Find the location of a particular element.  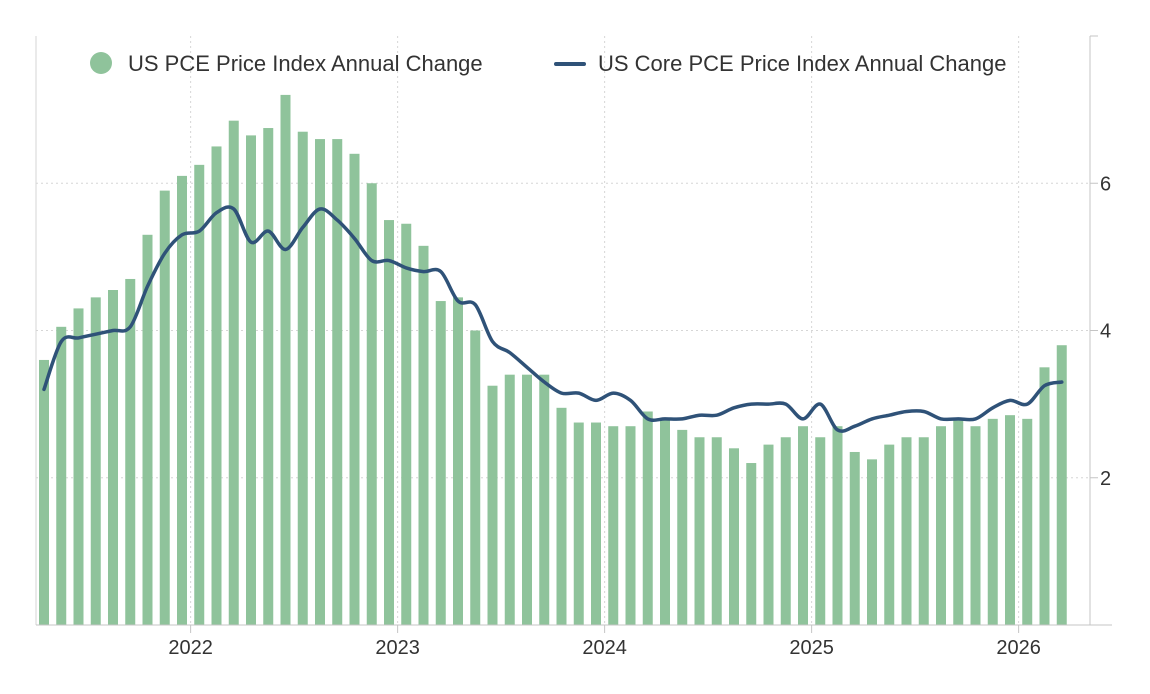

legend-item-pce: US PCE Price Index Annual Change is located at coordinates (286, 63).